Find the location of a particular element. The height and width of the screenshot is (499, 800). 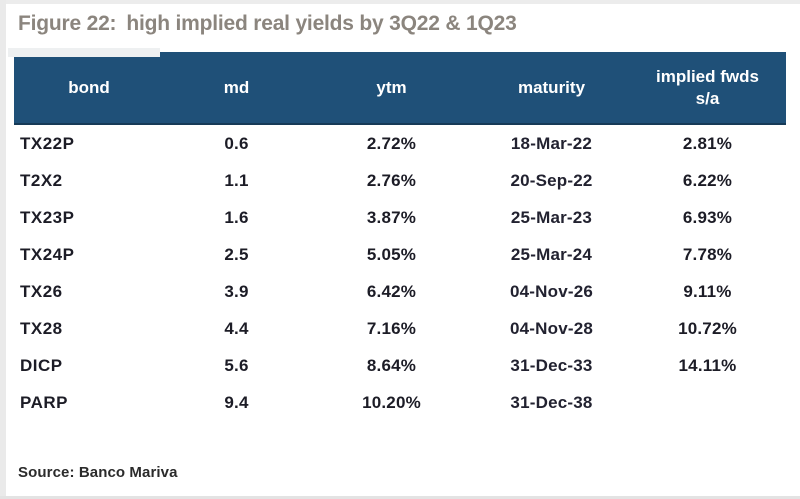

md-cell: 9.4 is located at coordinates (236, 402).